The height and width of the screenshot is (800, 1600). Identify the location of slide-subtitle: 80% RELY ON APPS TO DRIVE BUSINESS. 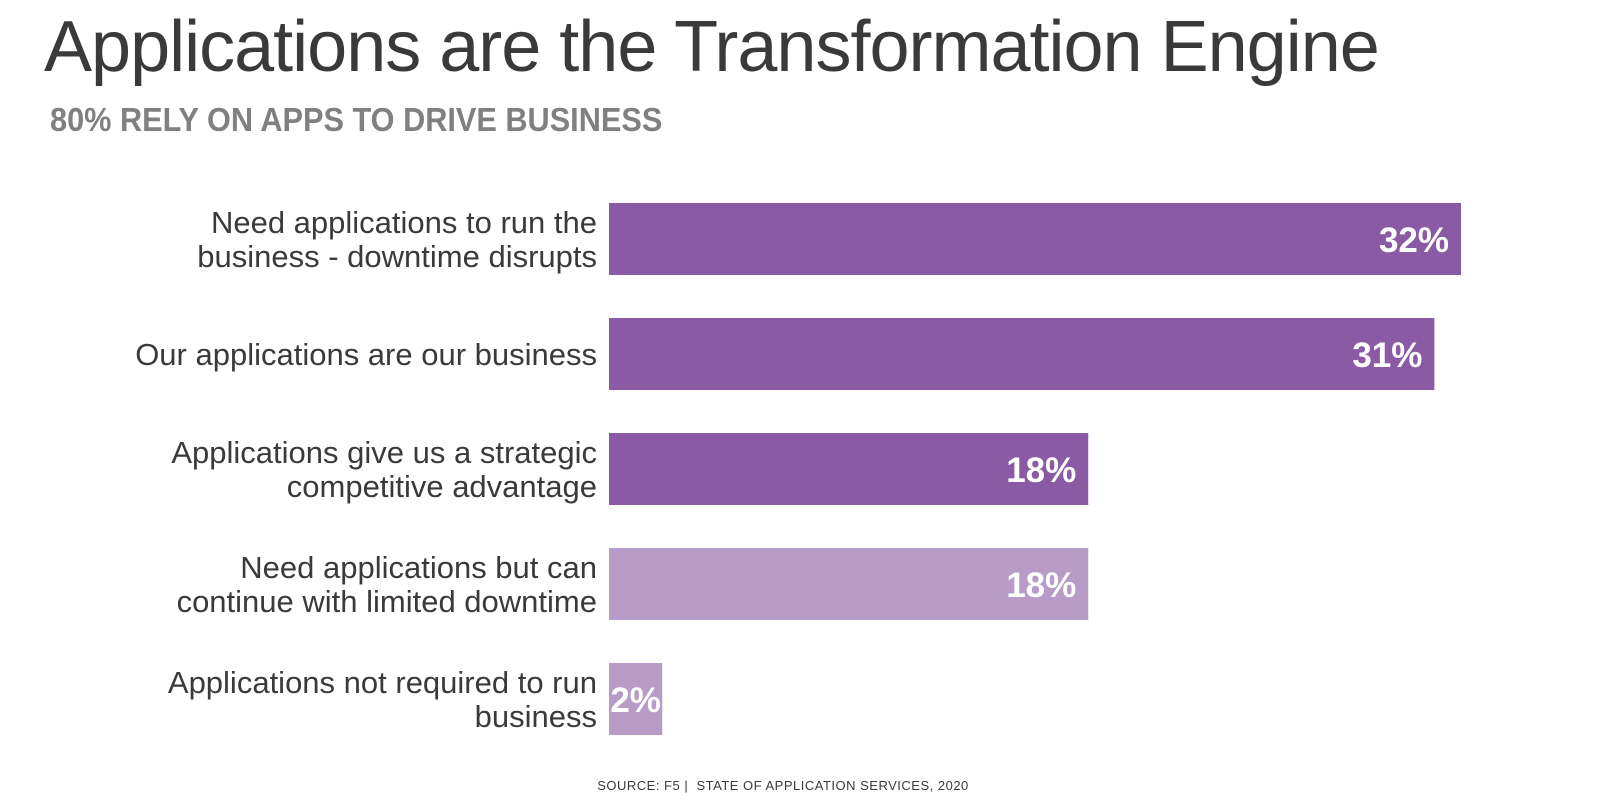
(356, 119).